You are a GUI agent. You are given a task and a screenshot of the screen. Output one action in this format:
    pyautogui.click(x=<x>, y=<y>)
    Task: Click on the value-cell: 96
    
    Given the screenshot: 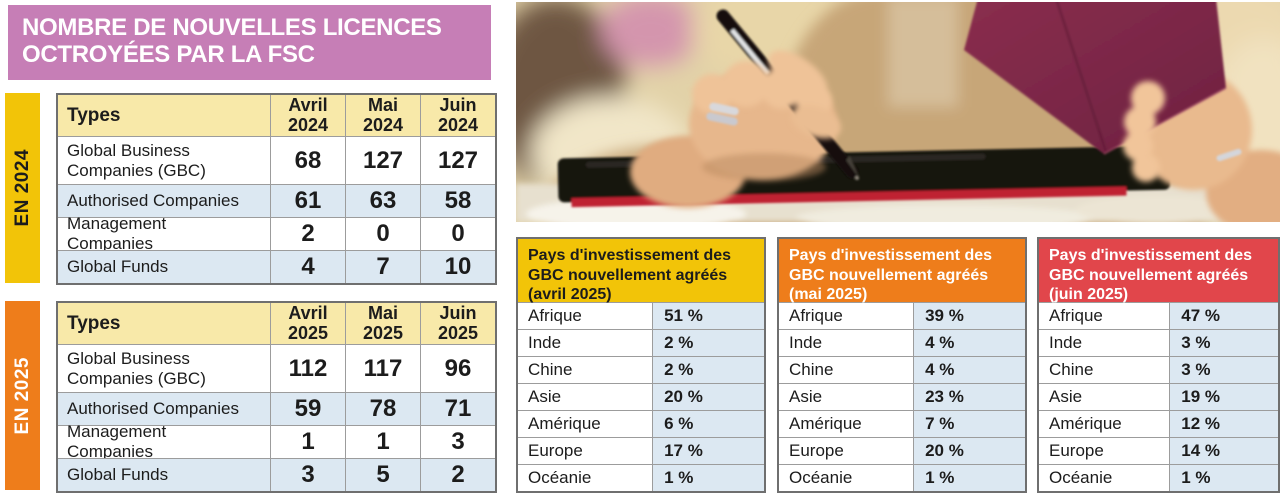 What is the action you would take?
    pyautogui.click(x=457, y=368)
    